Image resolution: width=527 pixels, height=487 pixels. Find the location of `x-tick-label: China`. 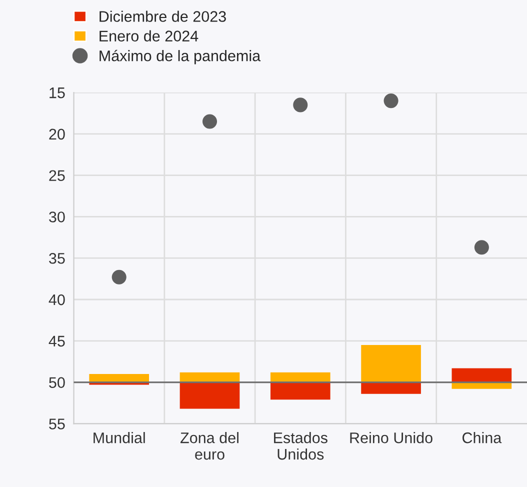

x-tick-label: China is located at coordinates (482, 438).